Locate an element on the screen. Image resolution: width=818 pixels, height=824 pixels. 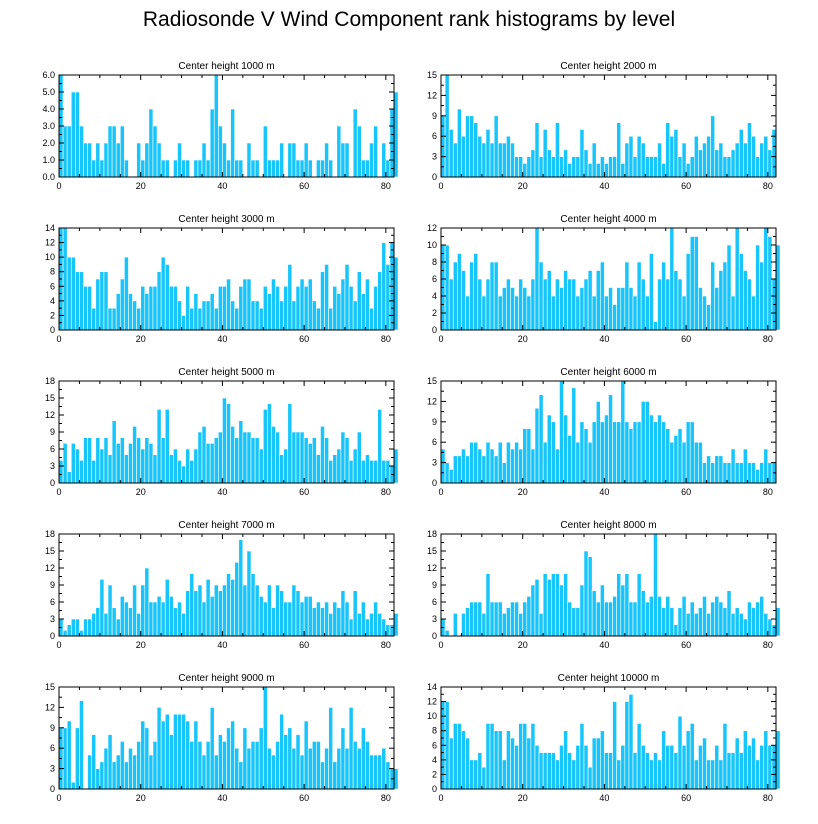
x-tick-label: 60 is located at coordinates (304, 492).